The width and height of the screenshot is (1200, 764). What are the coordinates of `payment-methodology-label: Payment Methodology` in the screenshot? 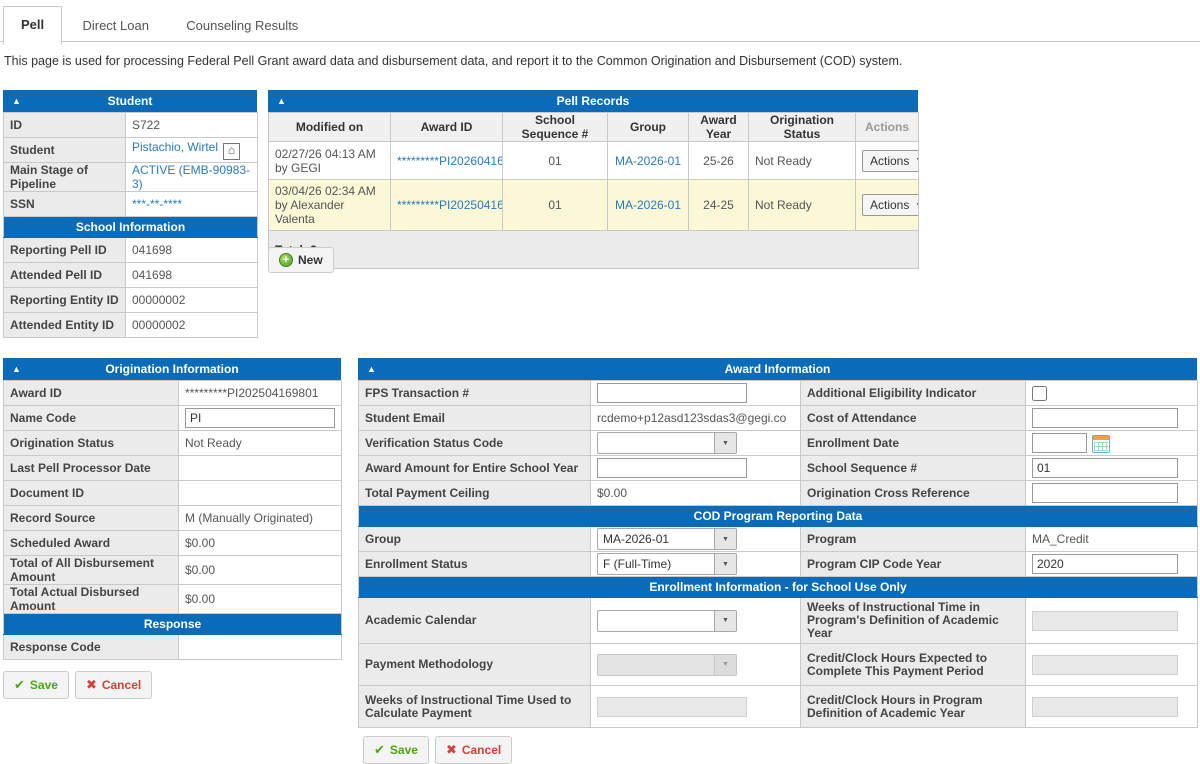 It's located at (474, 664).